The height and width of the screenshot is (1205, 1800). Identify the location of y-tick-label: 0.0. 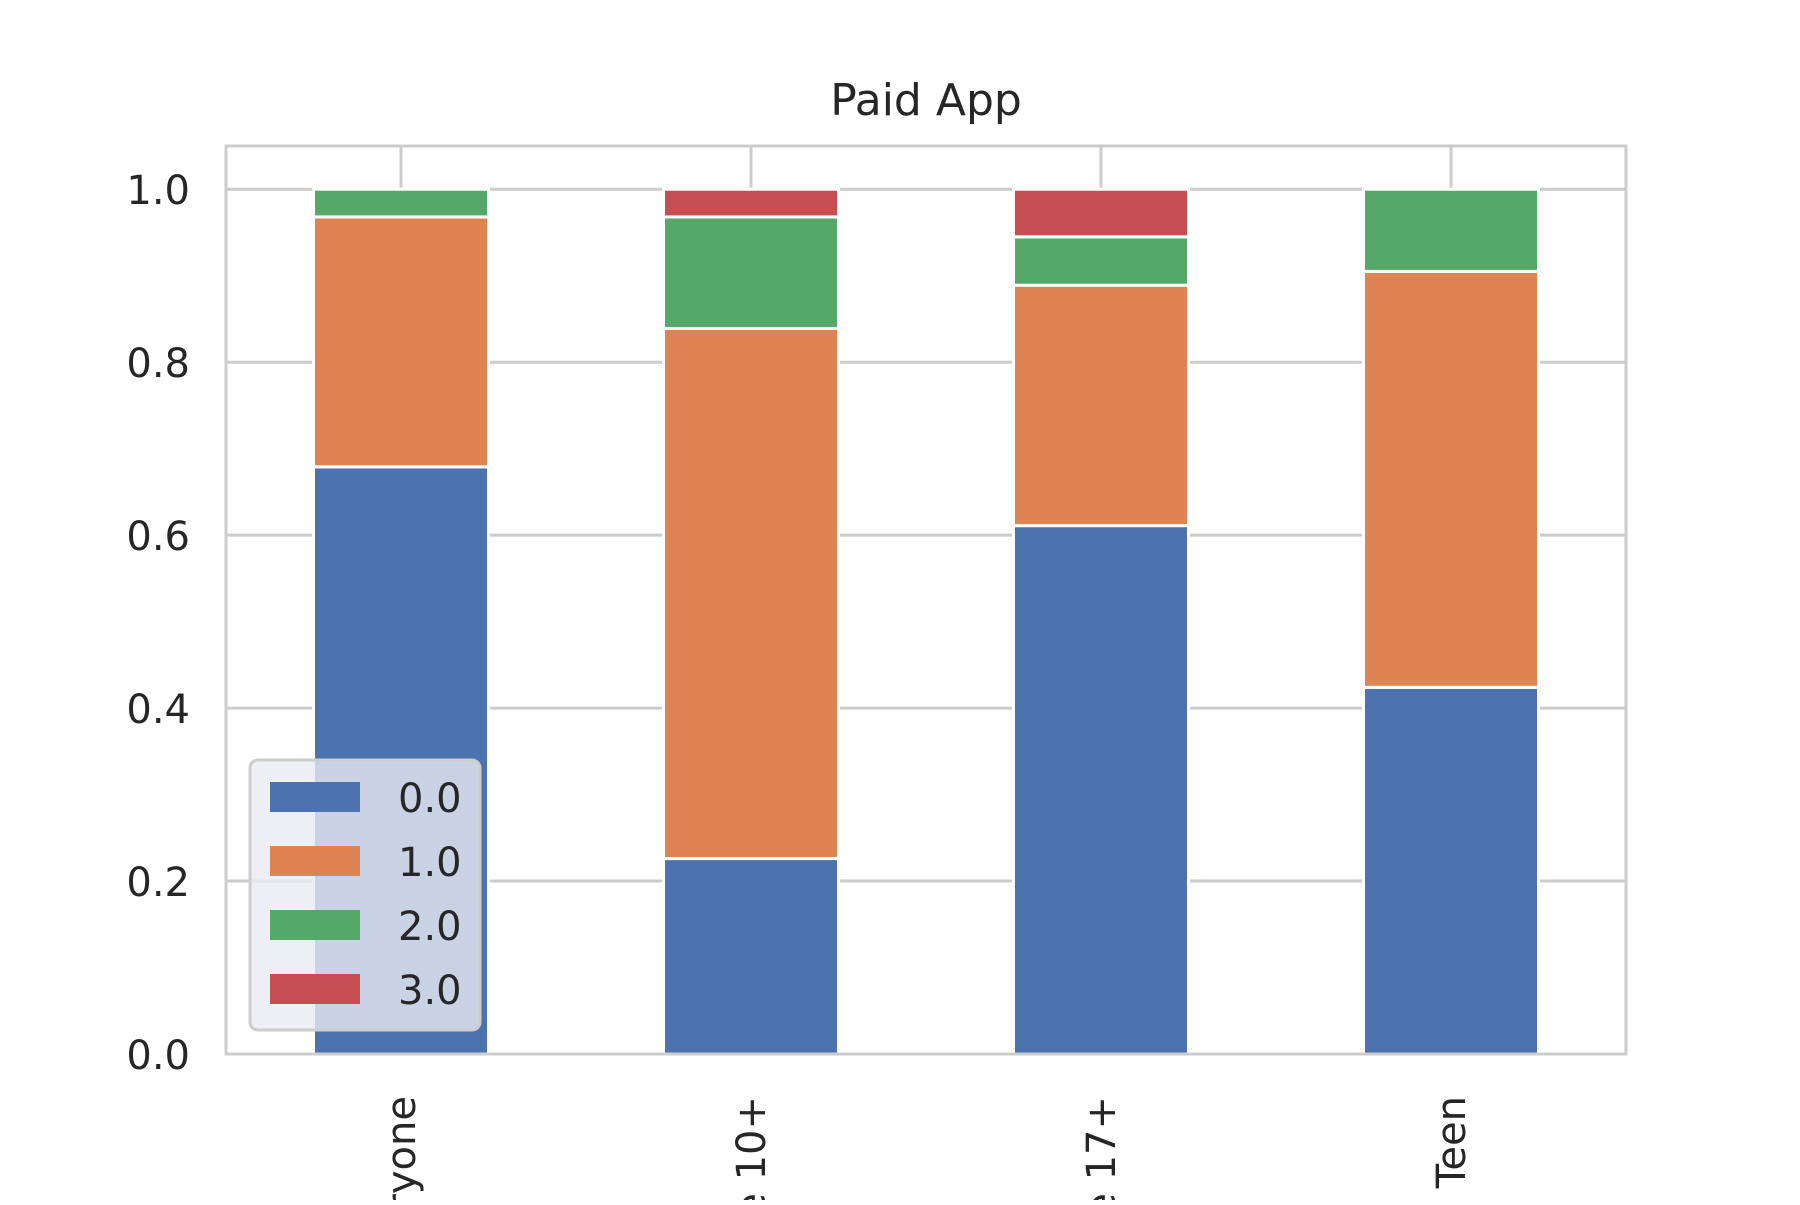
(158, 1056).